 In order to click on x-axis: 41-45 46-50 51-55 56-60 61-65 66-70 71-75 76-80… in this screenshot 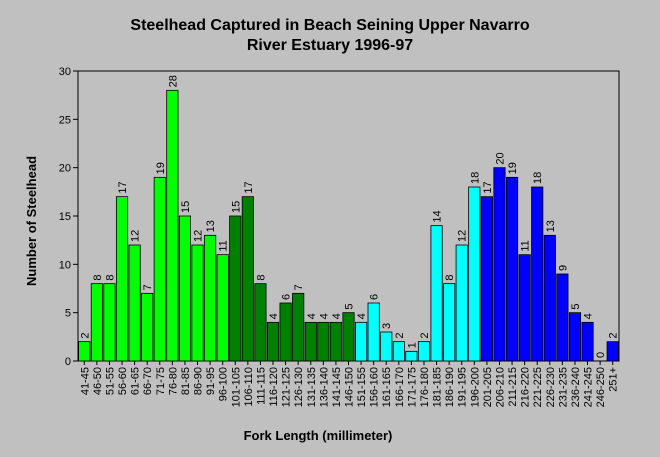, I will do `click(349, 384)`.